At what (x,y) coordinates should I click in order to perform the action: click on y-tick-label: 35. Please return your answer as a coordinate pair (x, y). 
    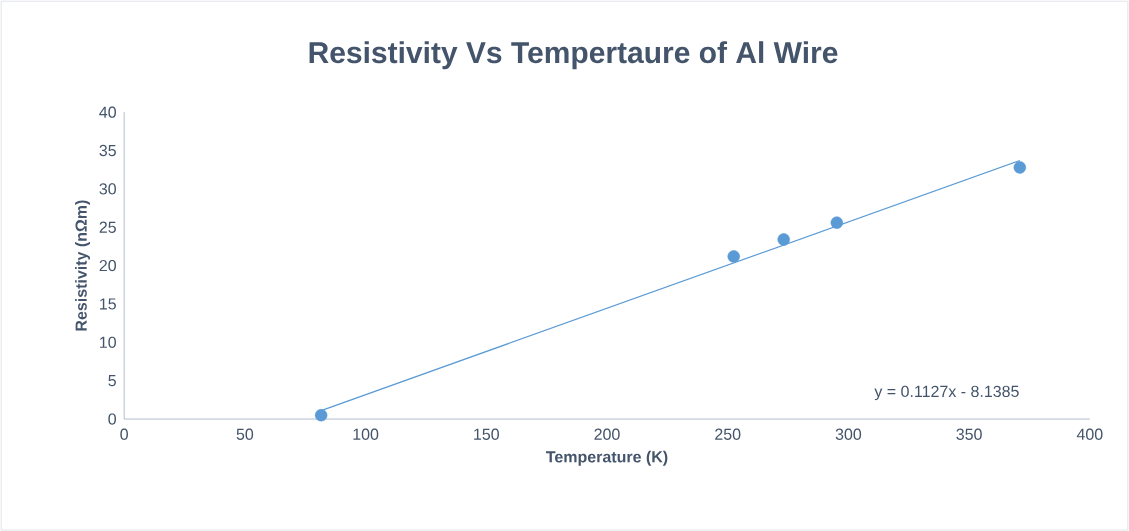
    Looking at the image, I should click on (107, 150).